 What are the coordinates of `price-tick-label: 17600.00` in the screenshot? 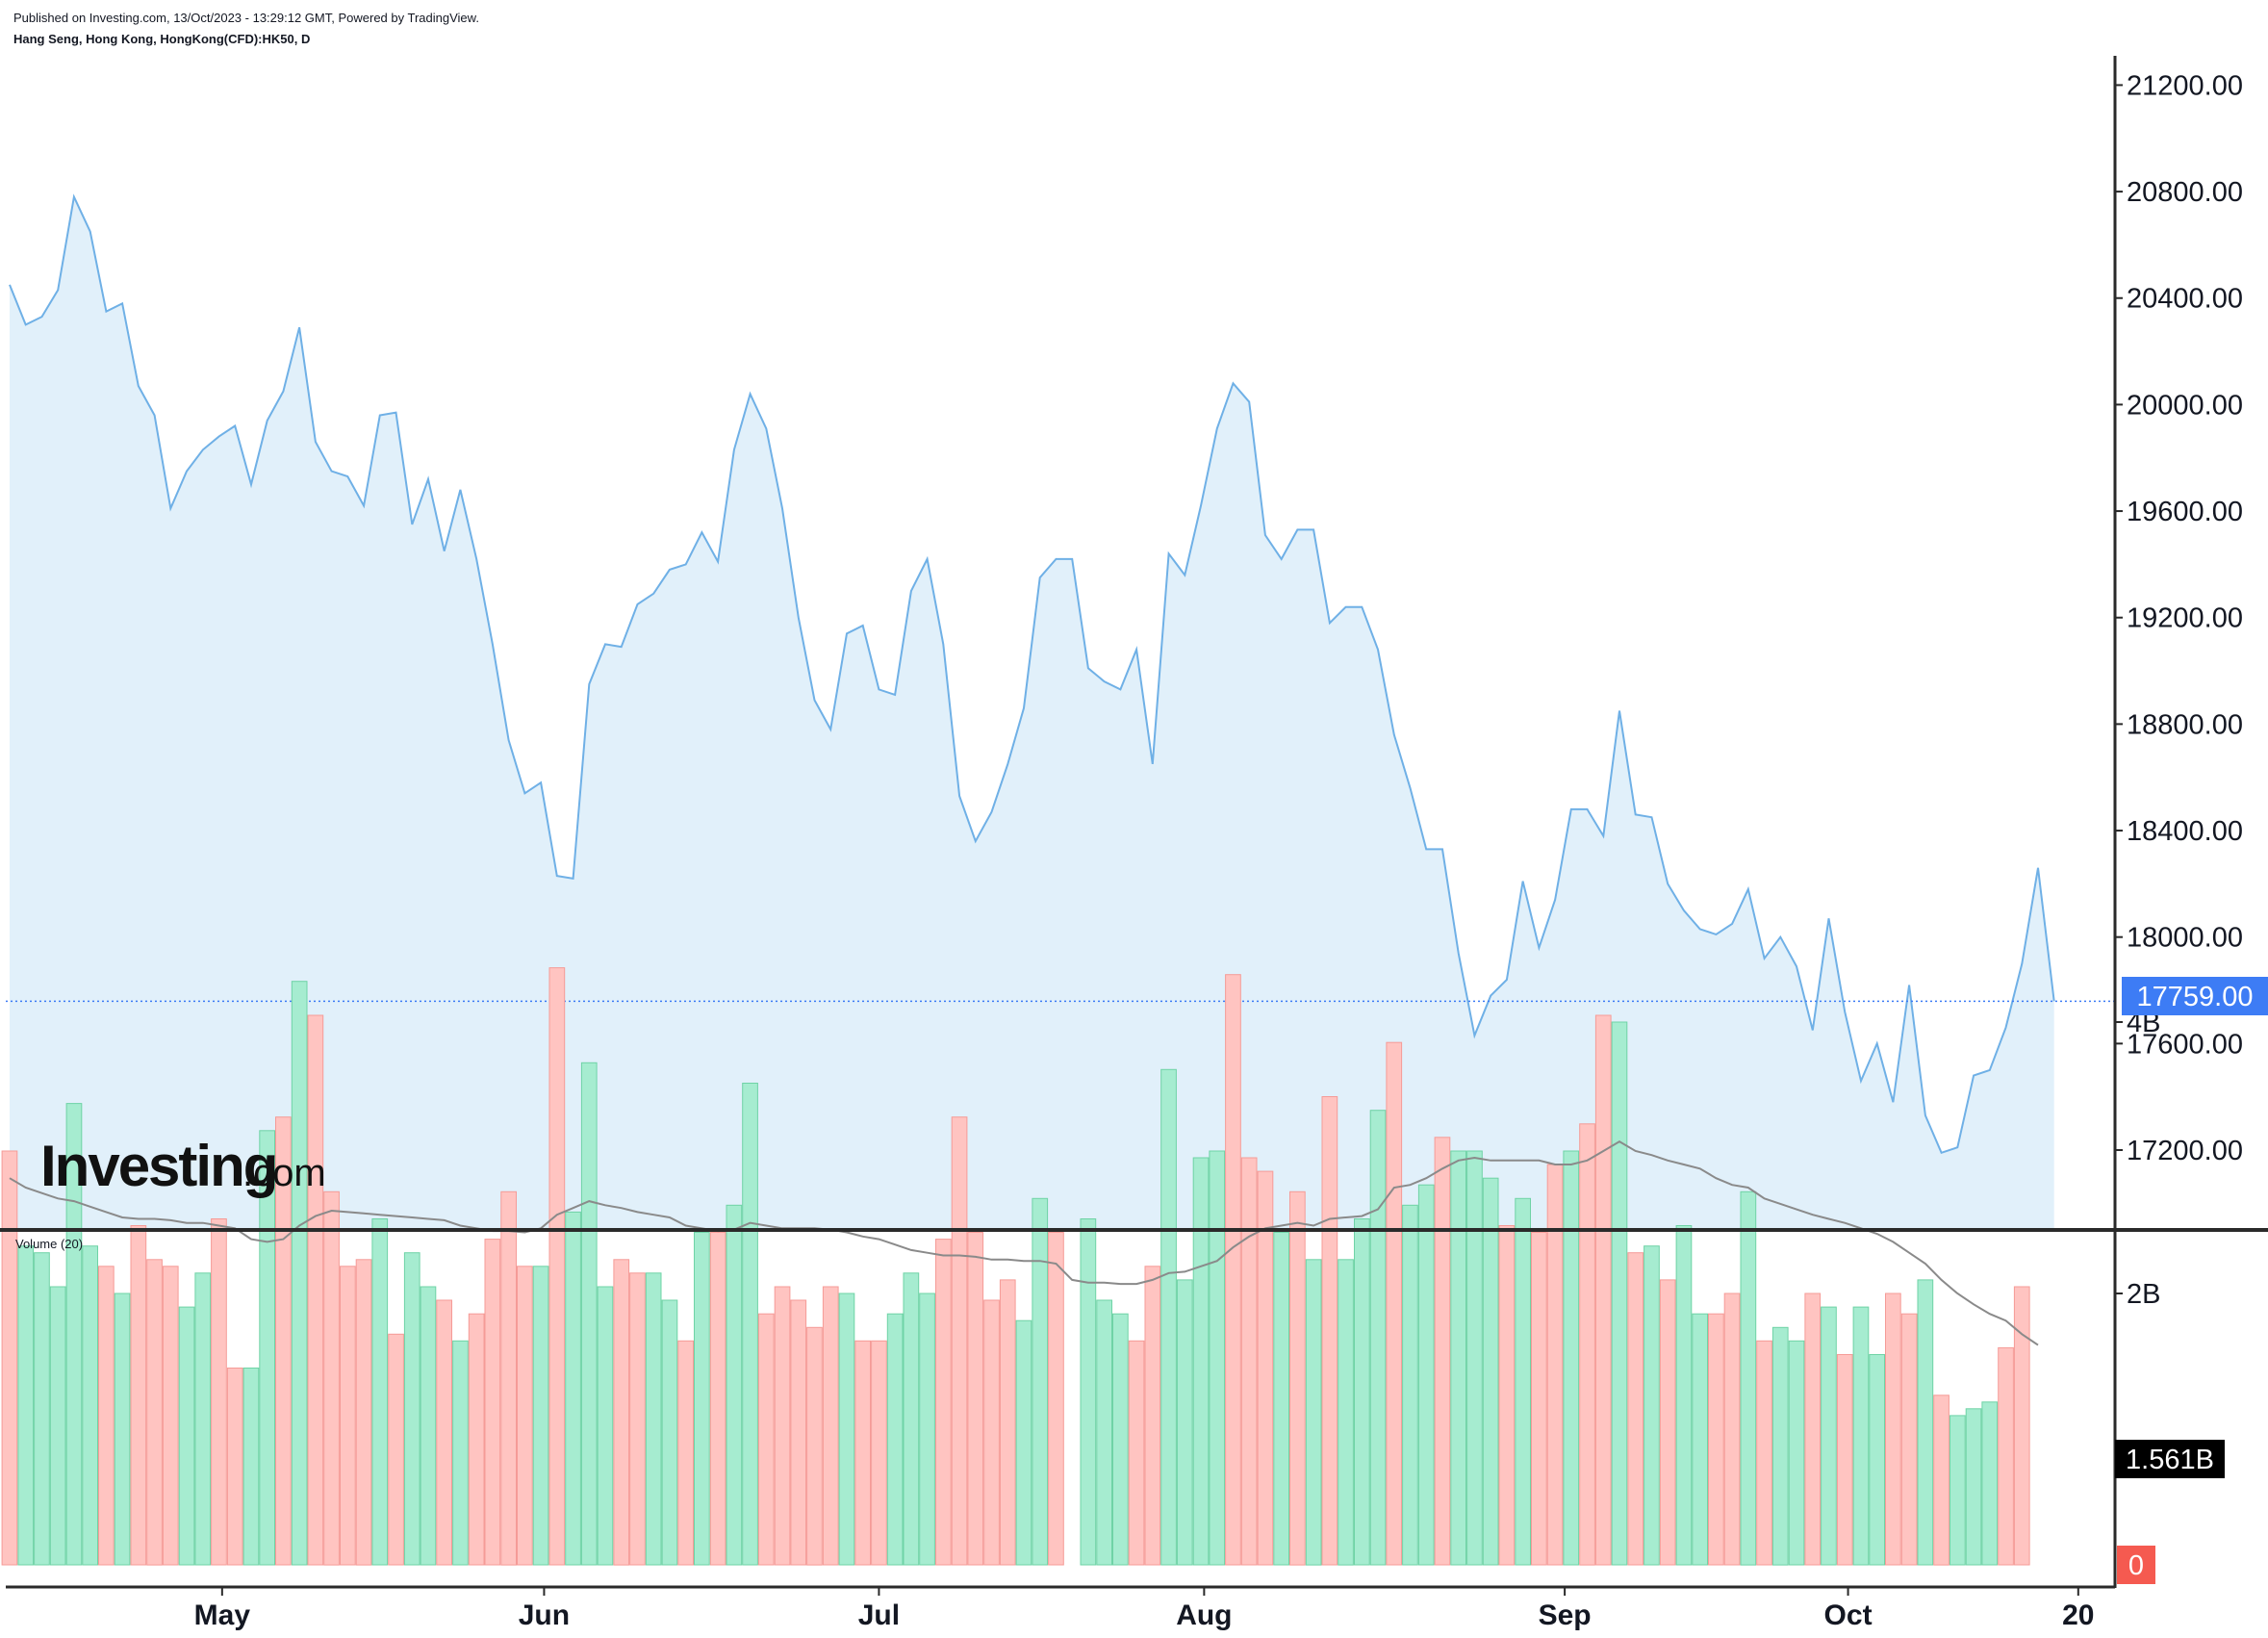 It's located at (2185, 1044).